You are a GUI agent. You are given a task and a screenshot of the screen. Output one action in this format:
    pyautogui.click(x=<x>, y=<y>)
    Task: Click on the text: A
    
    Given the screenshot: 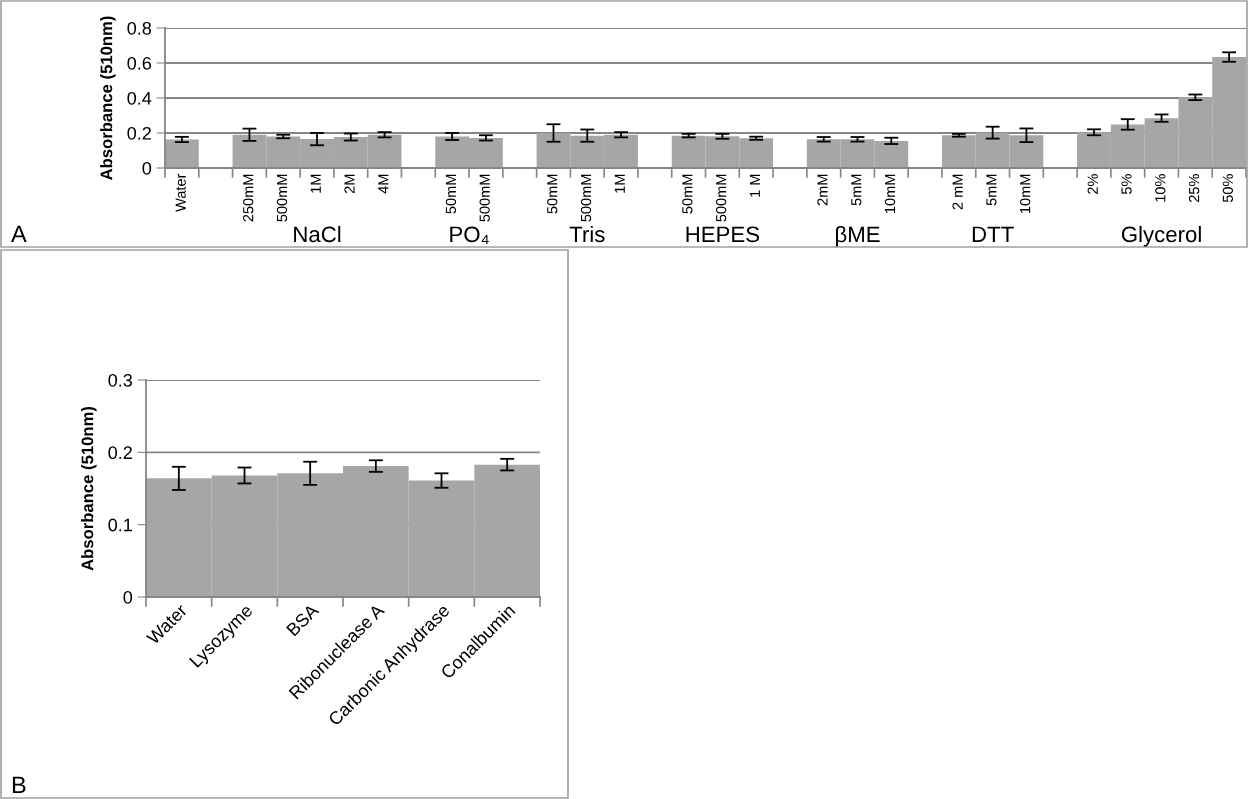 What is the action you would take?
    pyautogui.click(x=19, y=233)
    